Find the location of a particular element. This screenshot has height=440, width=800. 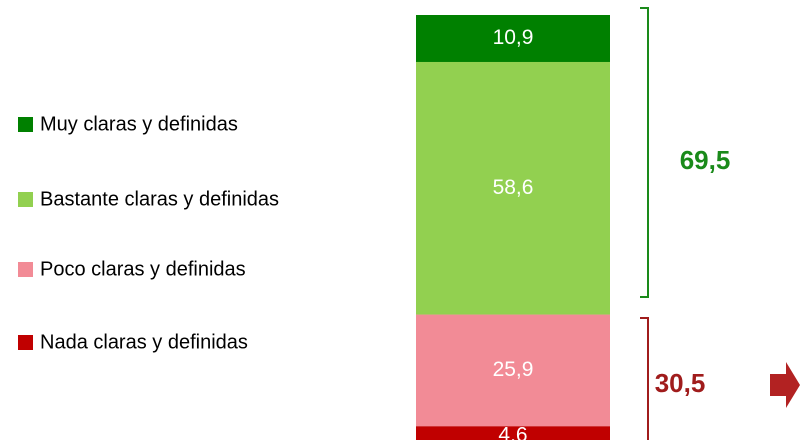

data-label: 4,6 is located at coordinates (512, 432).